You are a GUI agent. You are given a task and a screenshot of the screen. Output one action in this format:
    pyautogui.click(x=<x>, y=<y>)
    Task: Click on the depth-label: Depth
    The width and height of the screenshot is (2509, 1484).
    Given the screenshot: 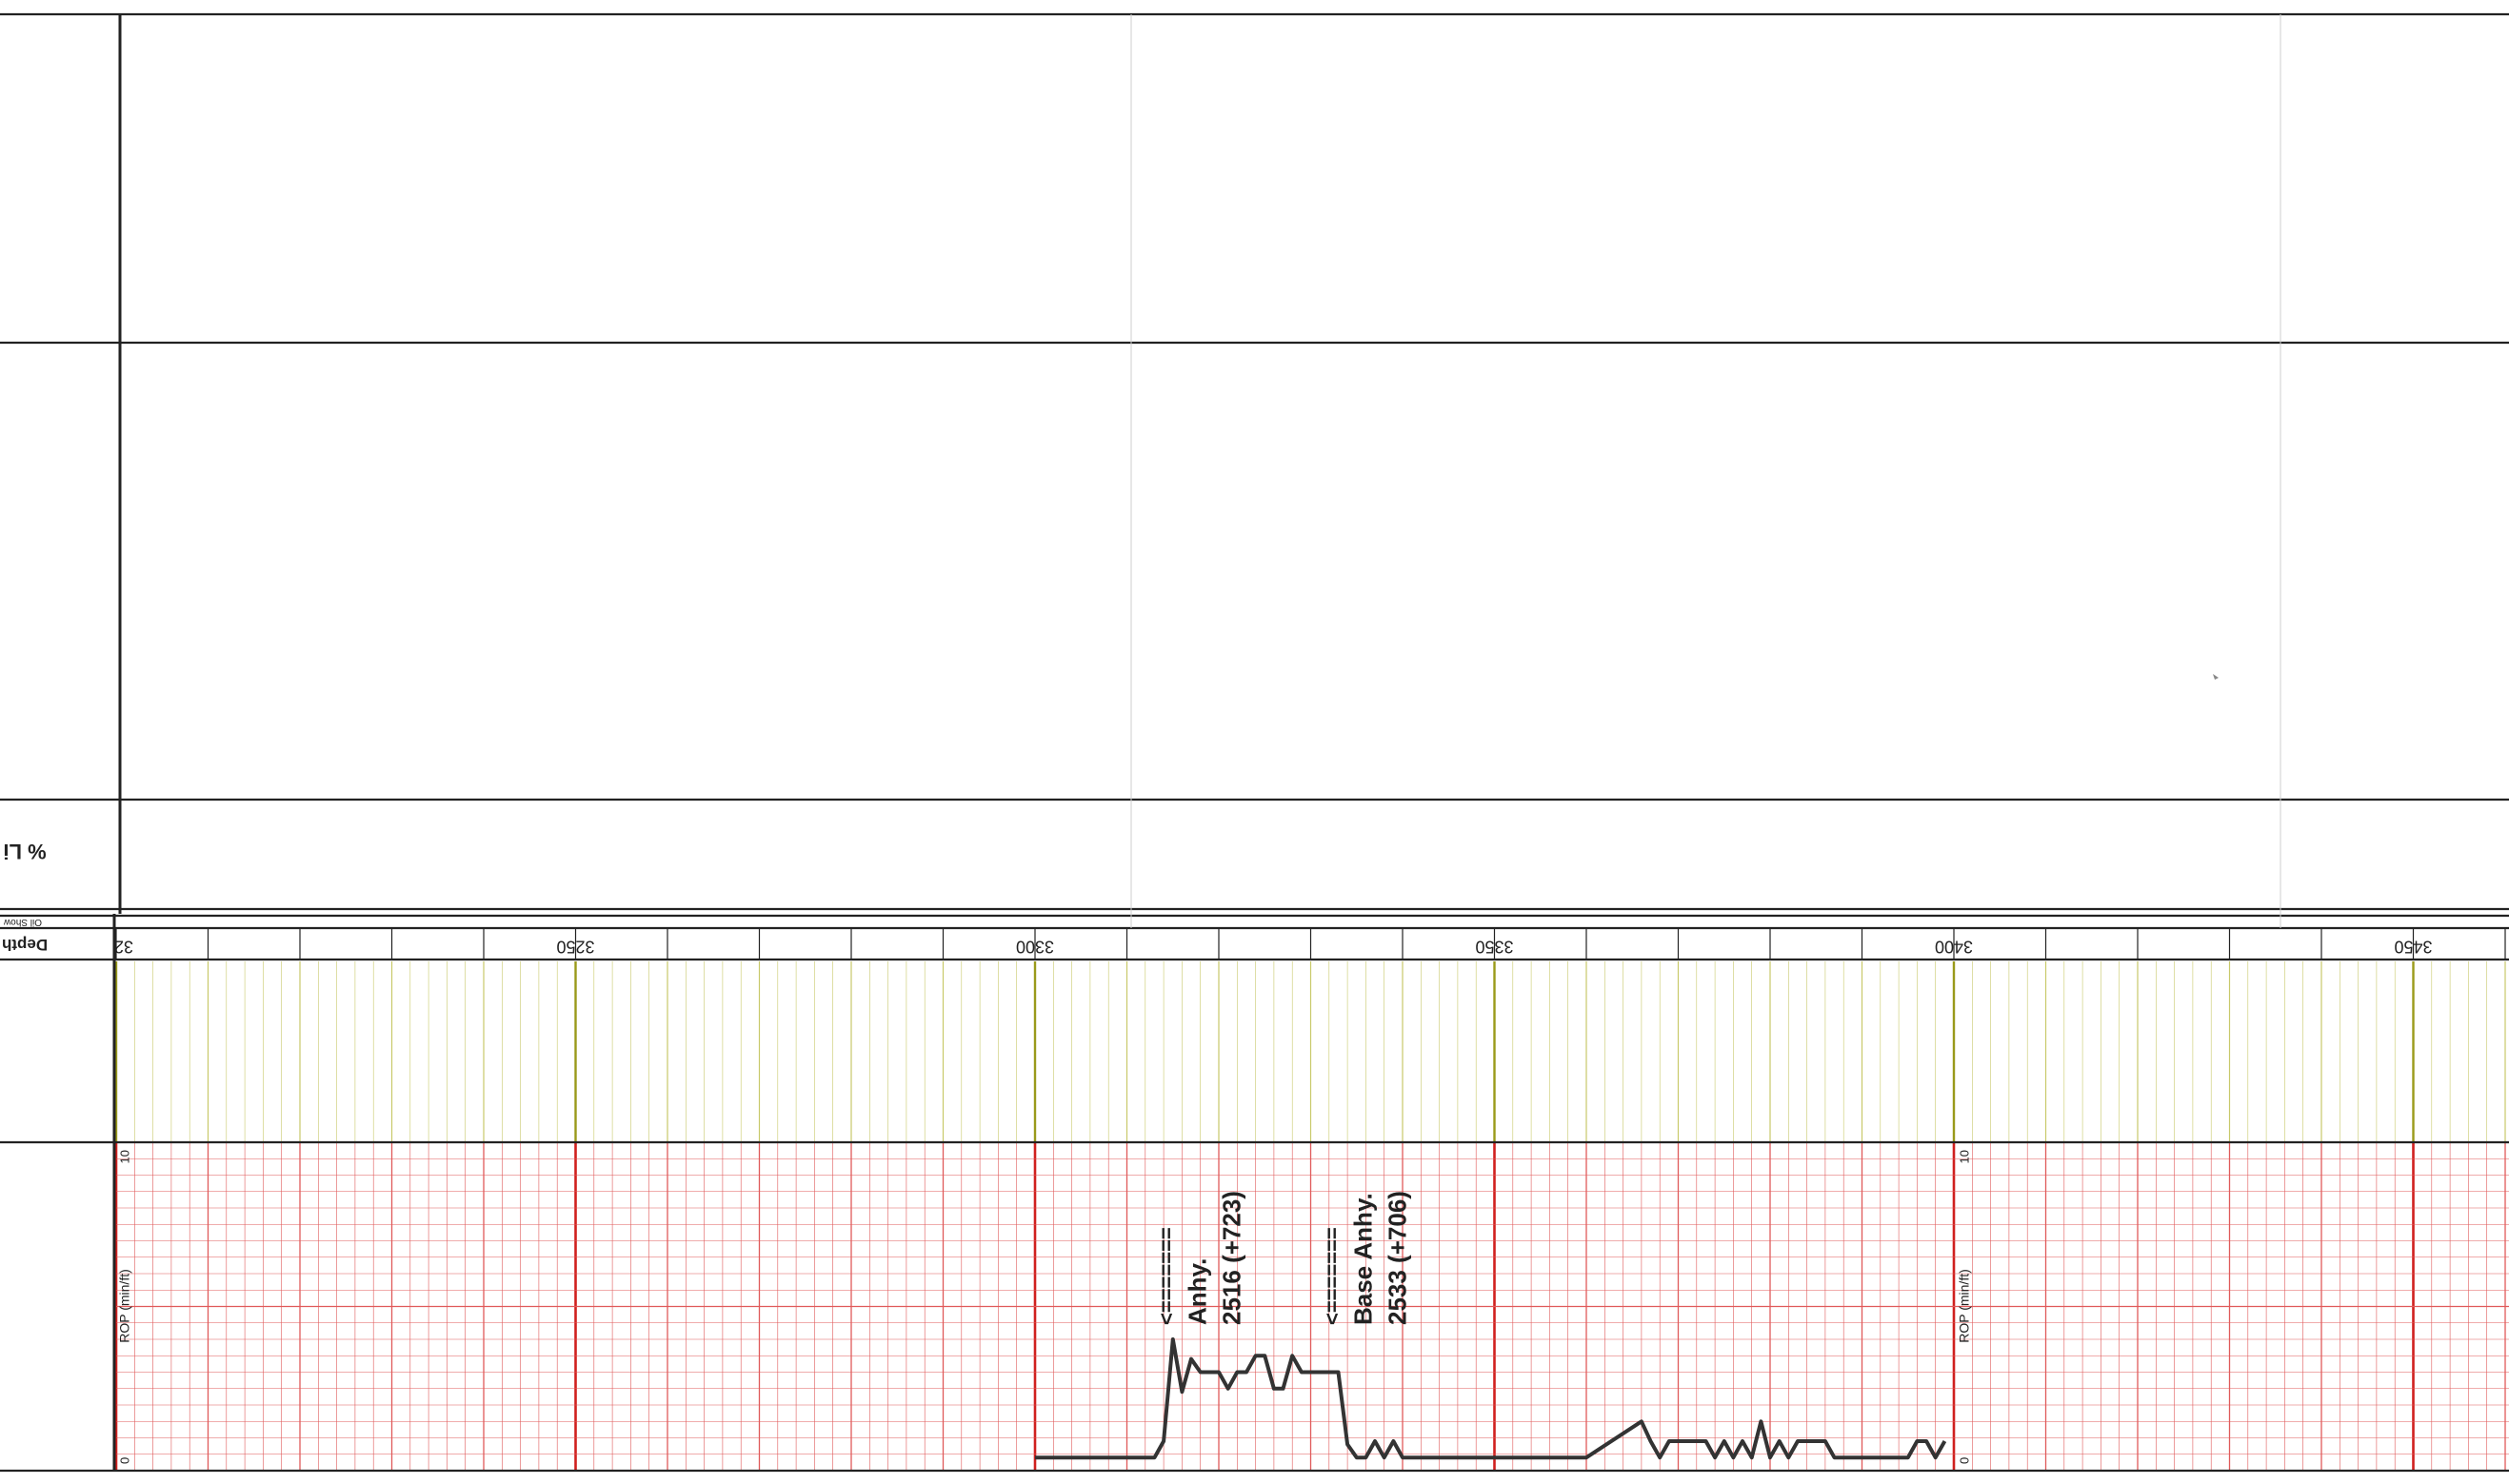 What is the action you would take?
    pyautogui.click(x=25, y=945)
    